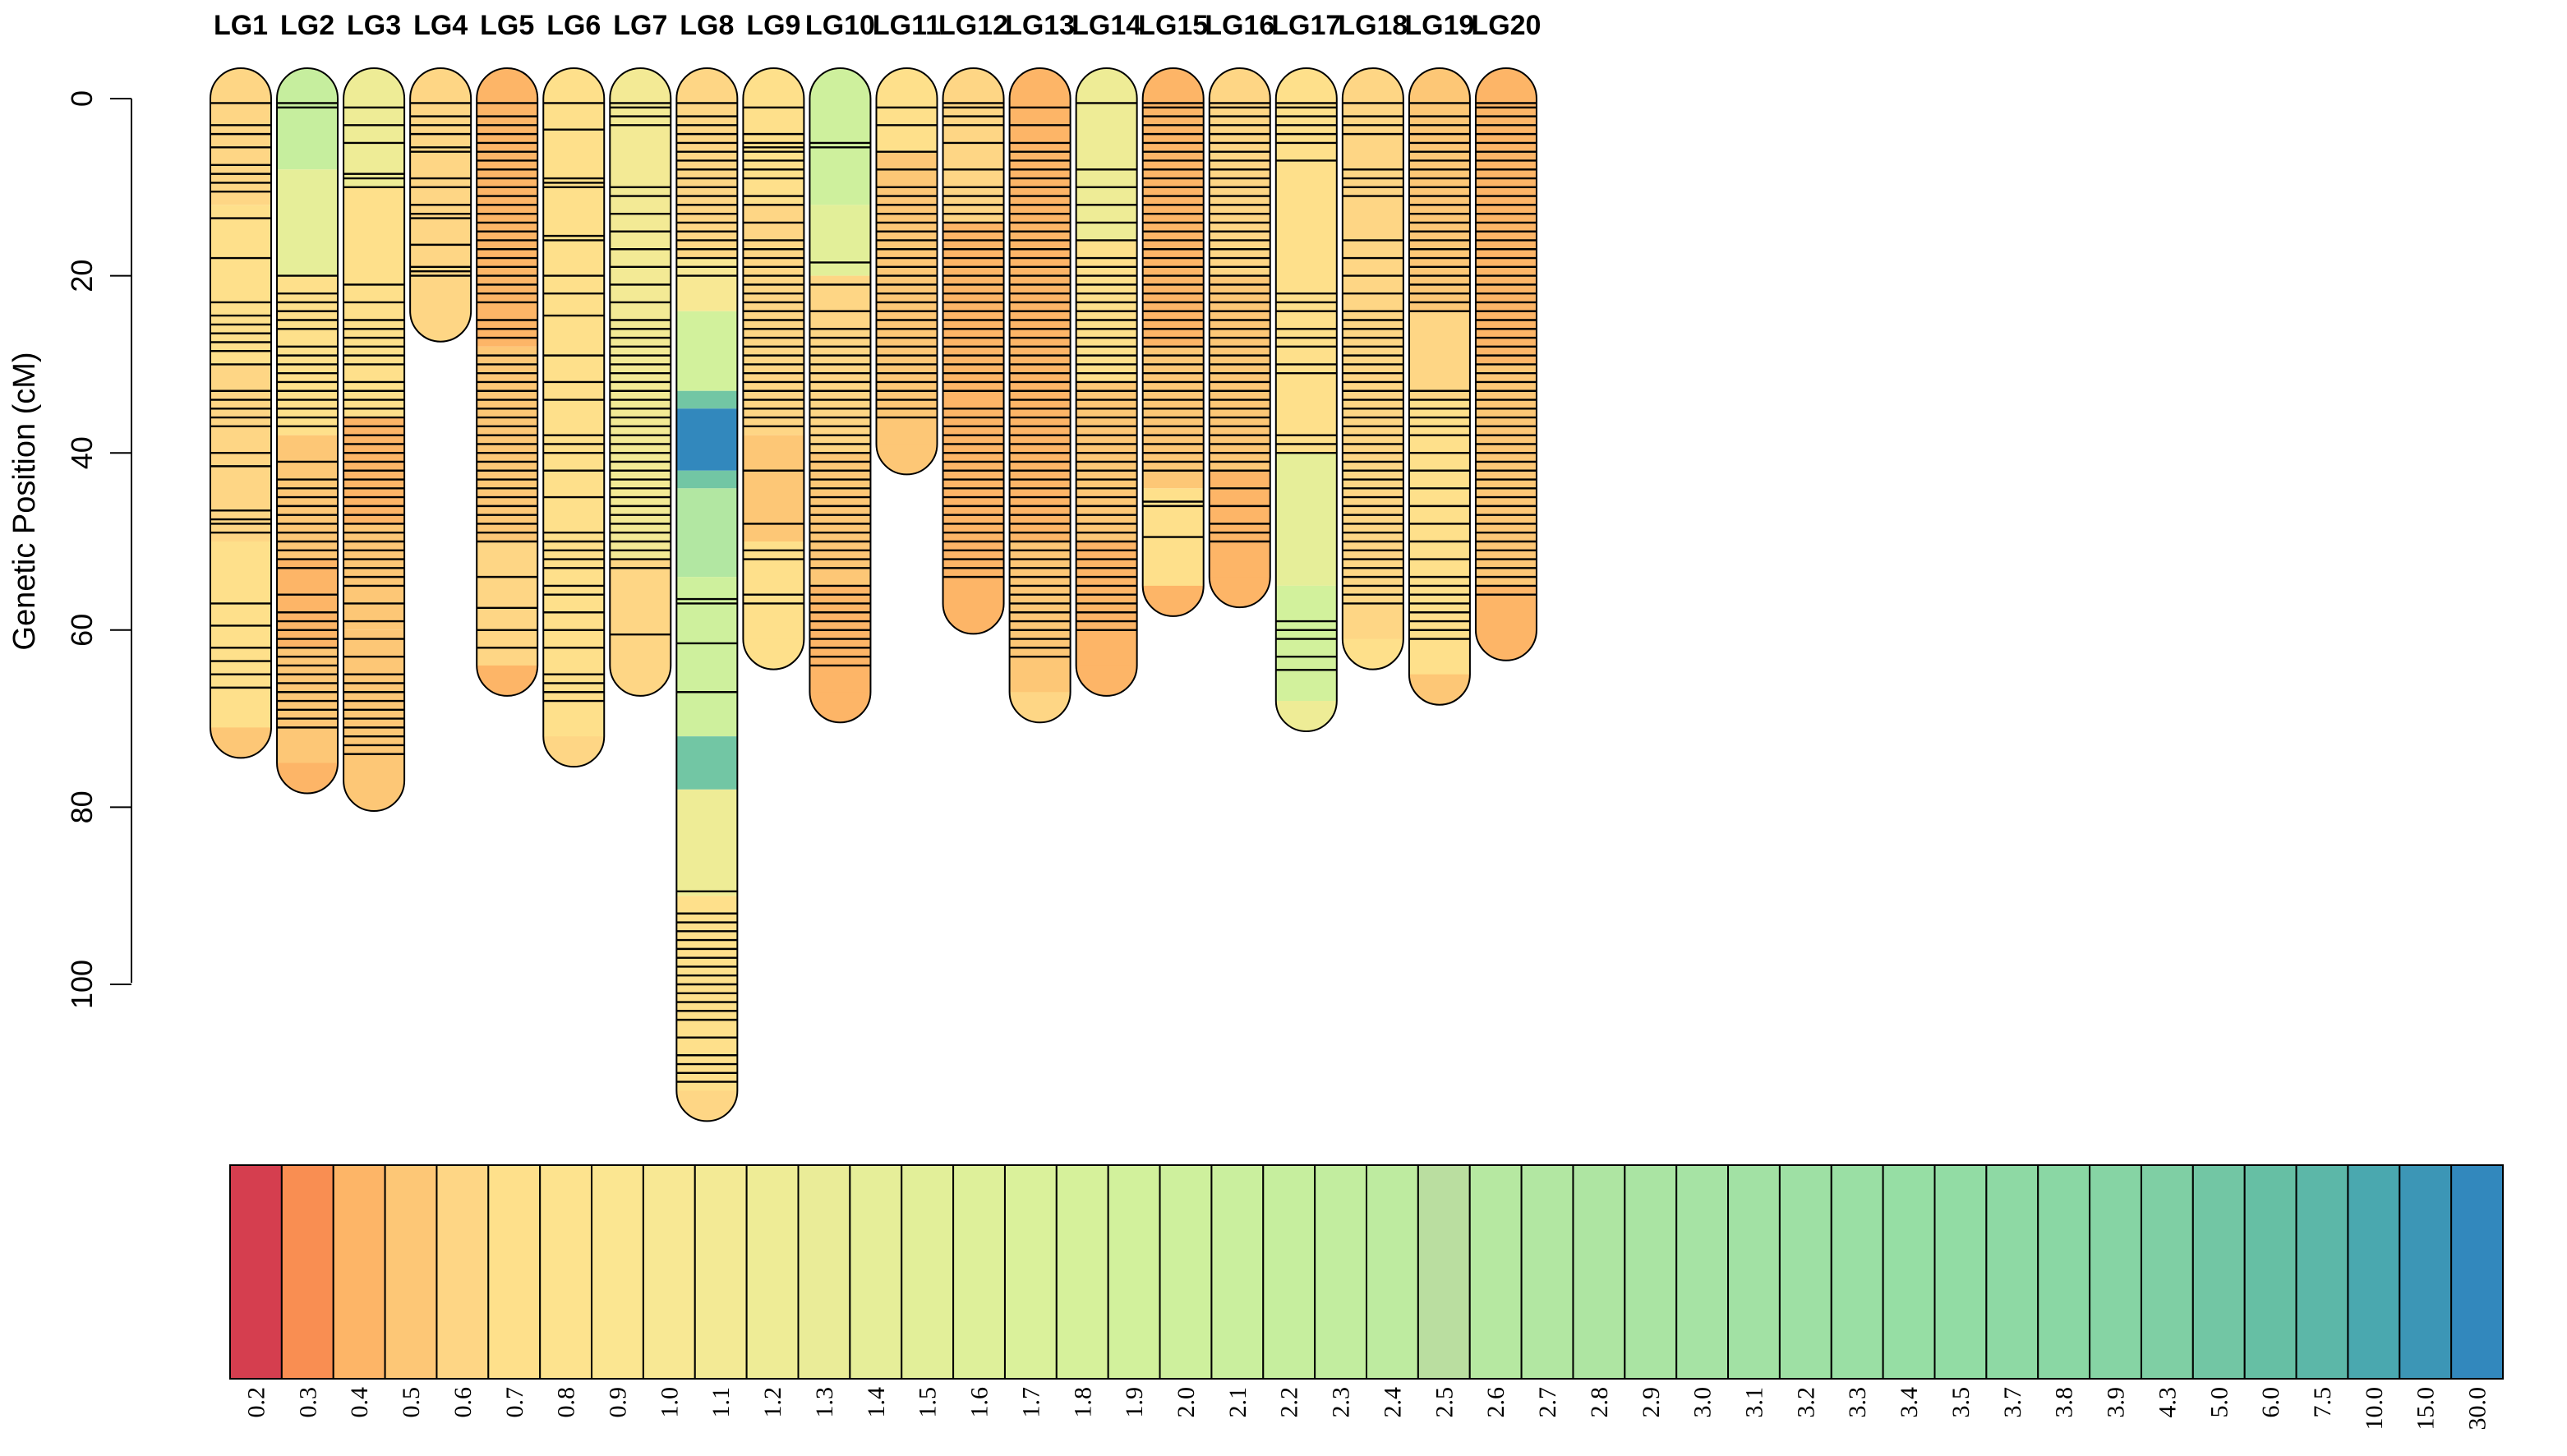 Image resolution: width=2567 pixels, height=1456 pixels. Describe the element at coordinates (1240, 25) in the screenshot. I see `lg-label-lg16: LG16` at that location.